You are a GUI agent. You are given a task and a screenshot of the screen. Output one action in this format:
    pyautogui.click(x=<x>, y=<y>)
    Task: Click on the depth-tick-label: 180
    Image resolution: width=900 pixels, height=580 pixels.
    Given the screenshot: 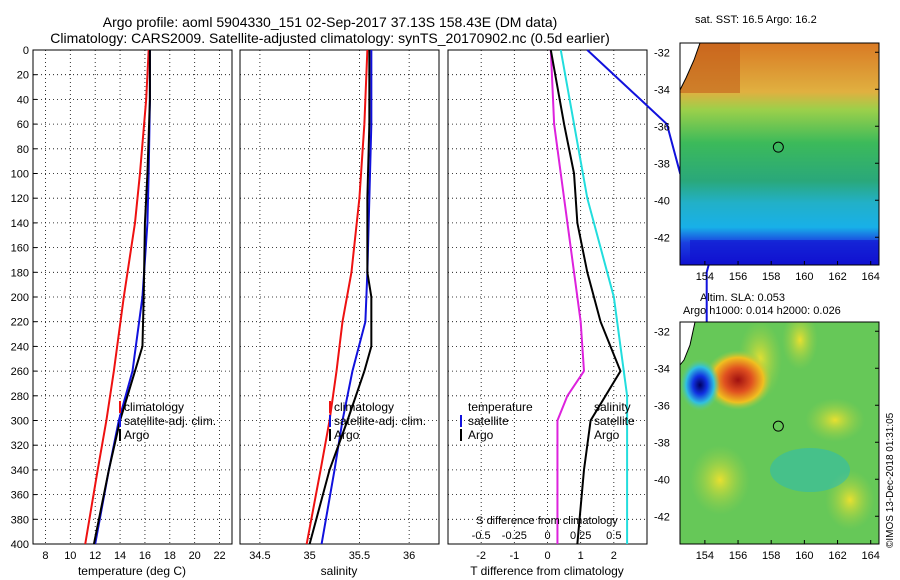 What is the action you would take?
    pyautogui.click(x=20, y=273)
    